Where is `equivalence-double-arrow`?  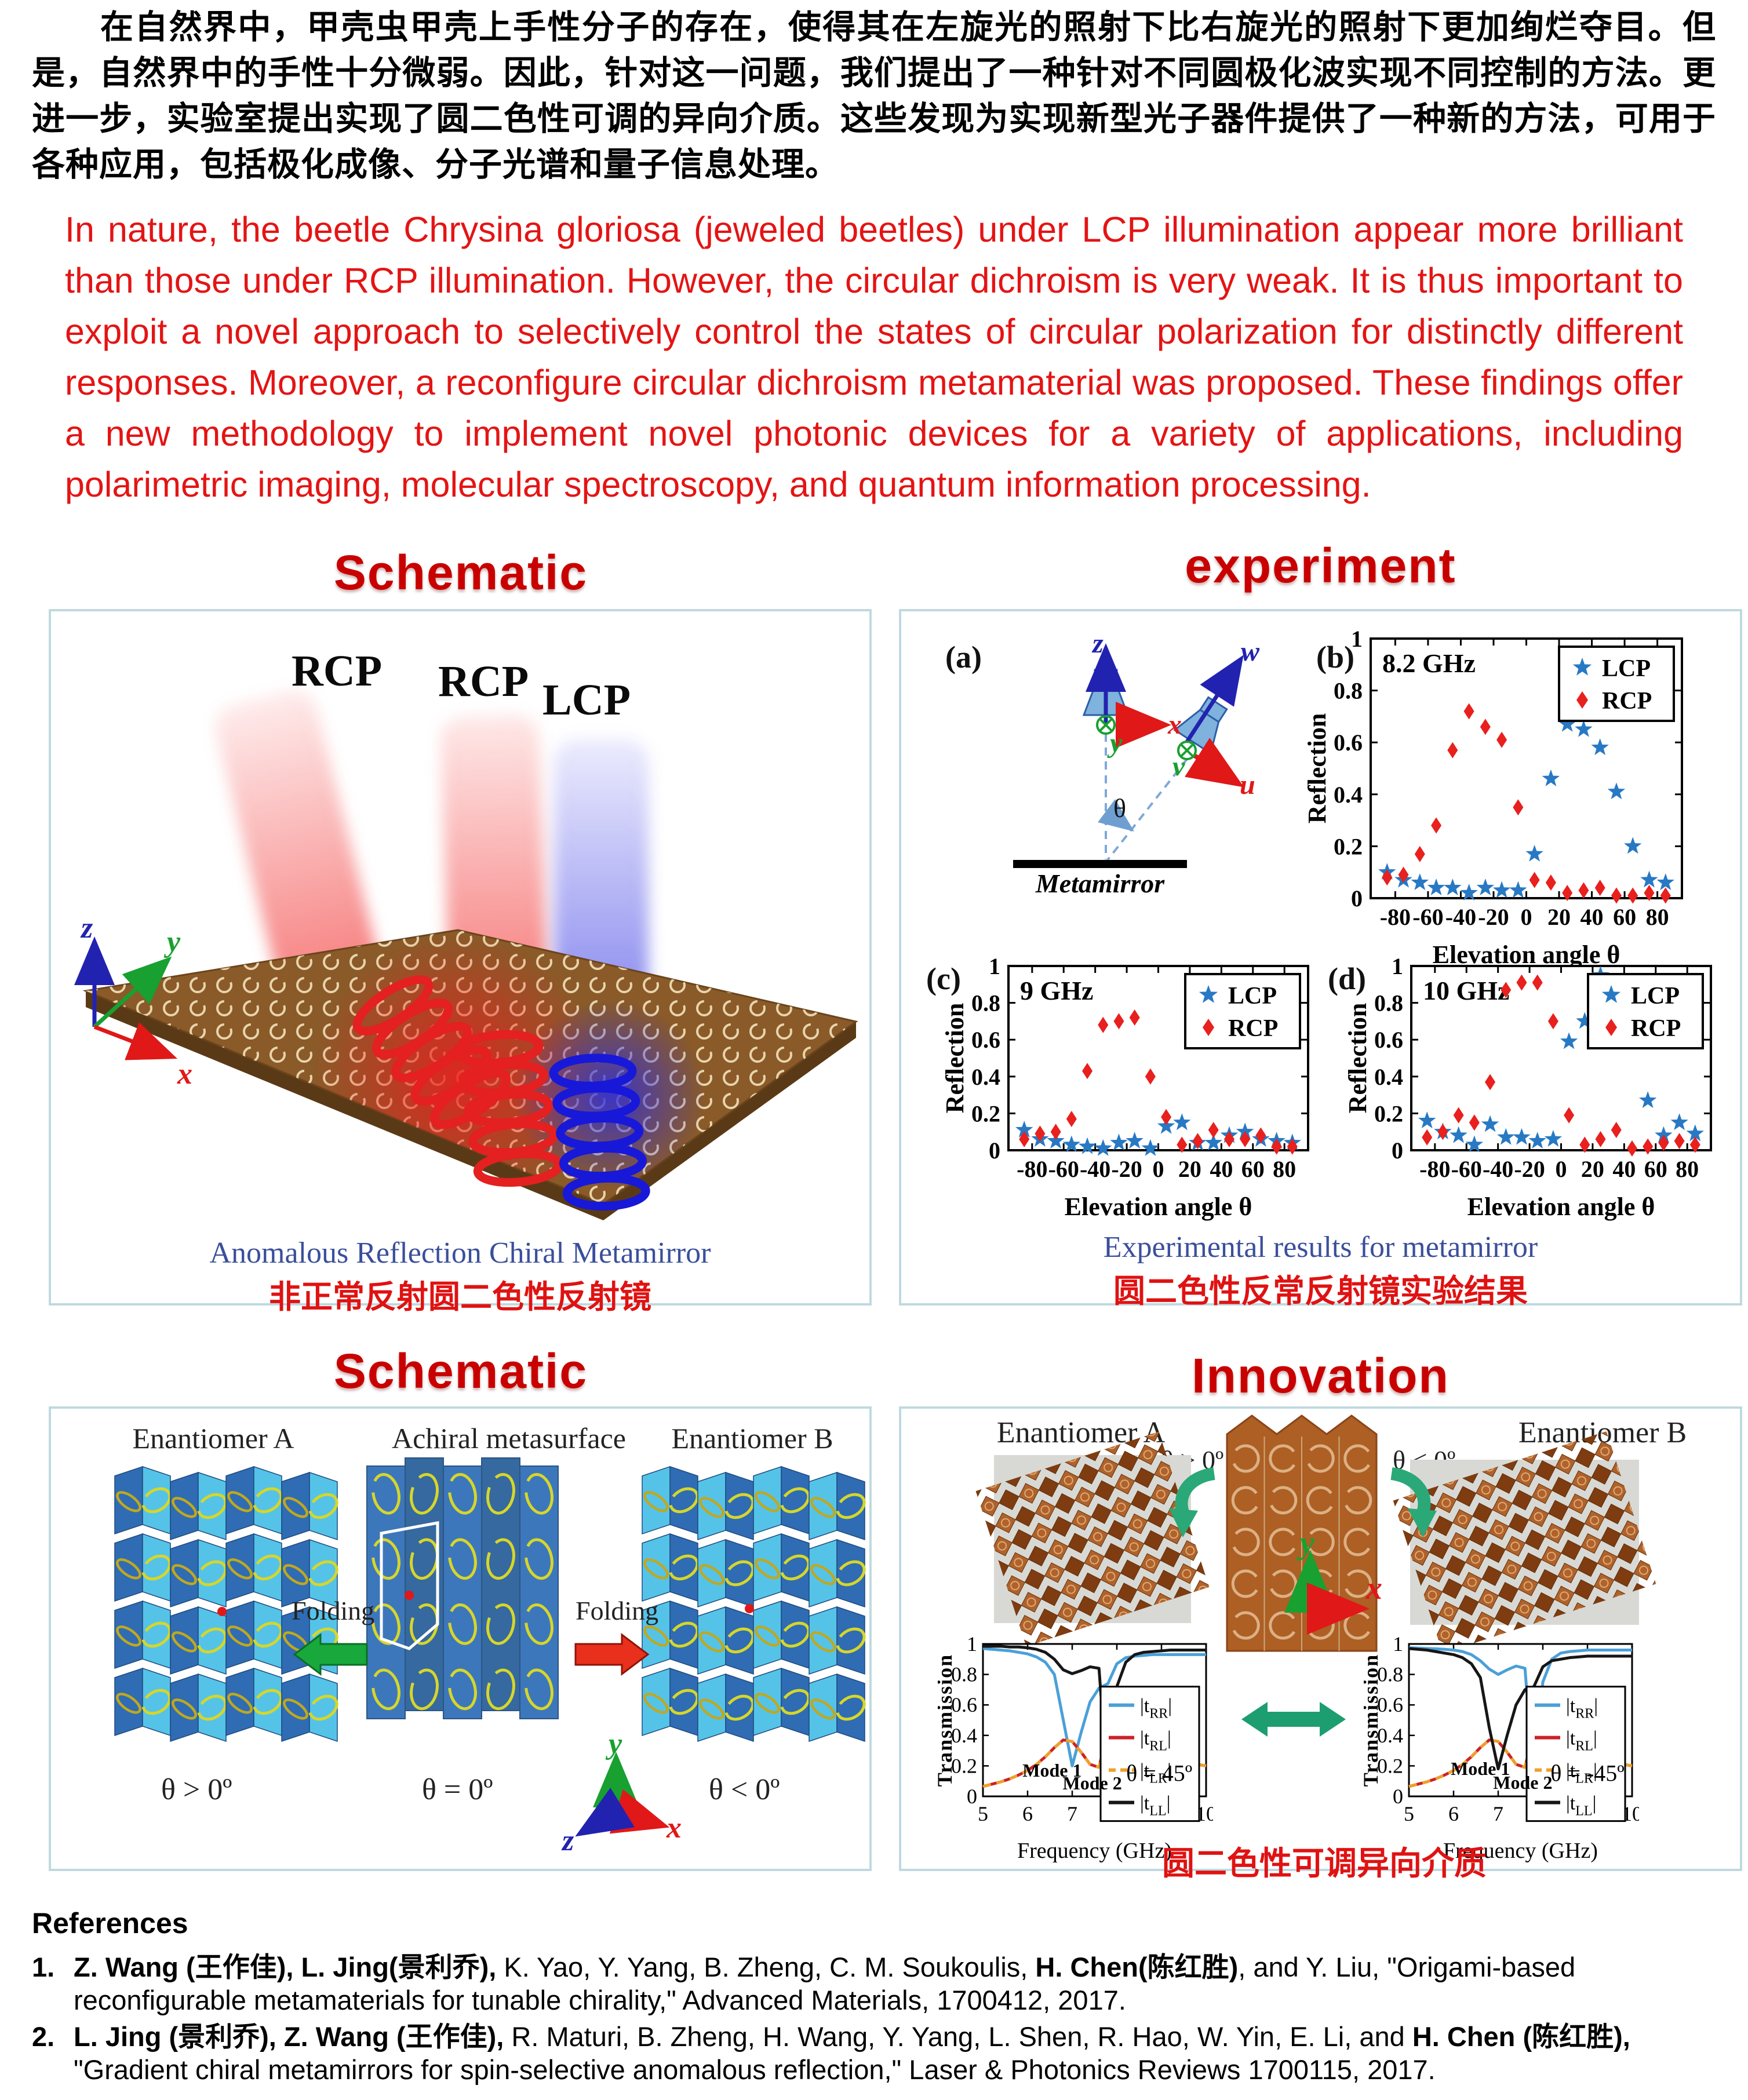
equivalence-double-arrow is located at coordinates (1293, 1719).